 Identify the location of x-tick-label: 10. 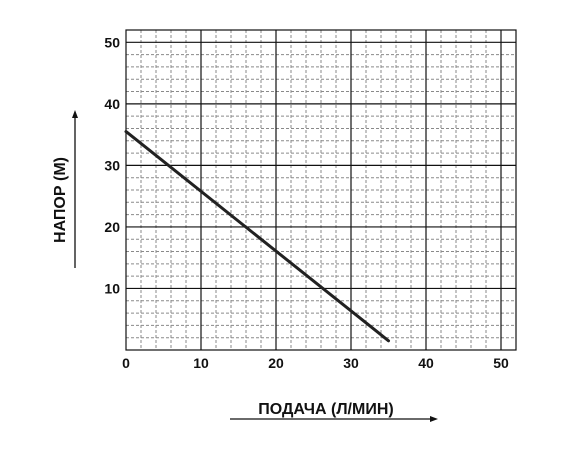
(201, 363).